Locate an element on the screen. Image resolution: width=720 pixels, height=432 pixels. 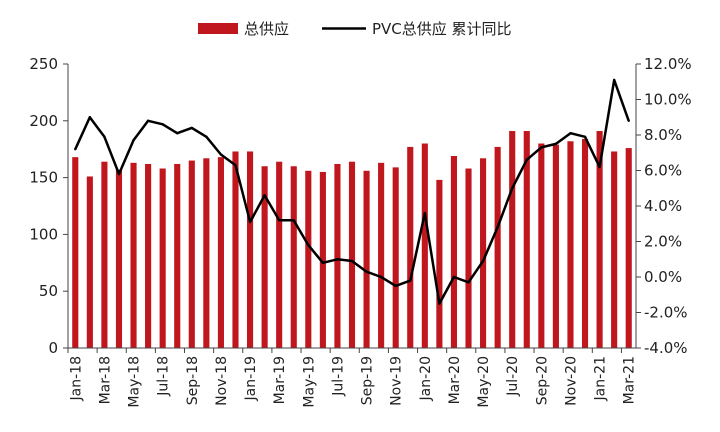
x-tick-label: Mar-19 is located at coordinates (280, 380).